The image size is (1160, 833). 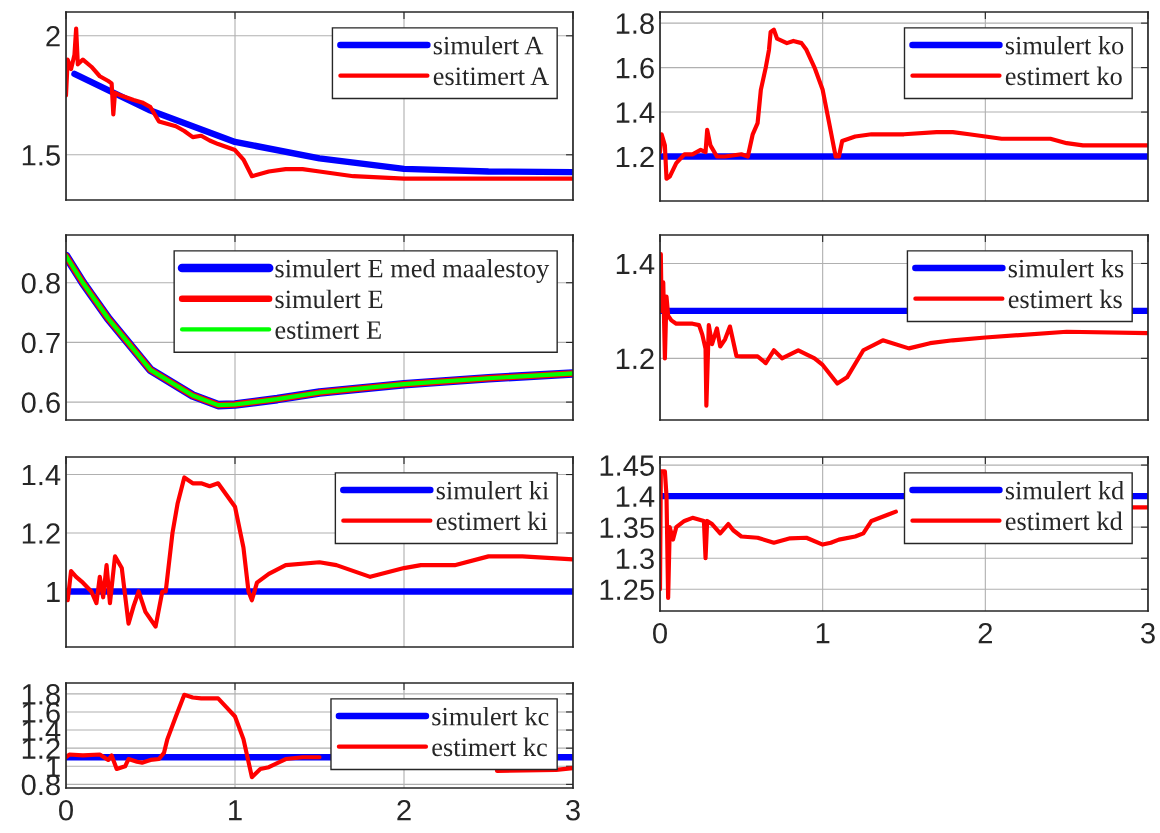 What do you see at coordinates (1064, 521) in the screenshot?
I see `legend-label: estimert kd` at bounding box center [1064, 521].